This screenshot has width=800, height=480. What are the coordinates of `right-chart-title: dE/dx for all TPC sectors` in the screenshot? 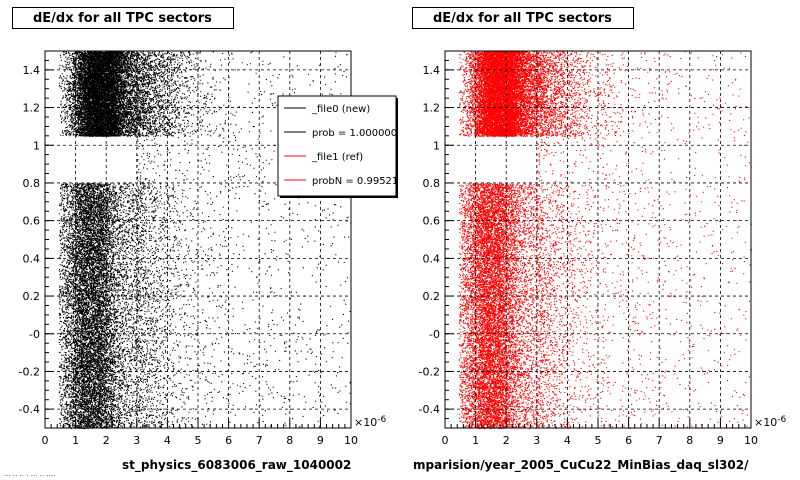 It's located at (523, 18).